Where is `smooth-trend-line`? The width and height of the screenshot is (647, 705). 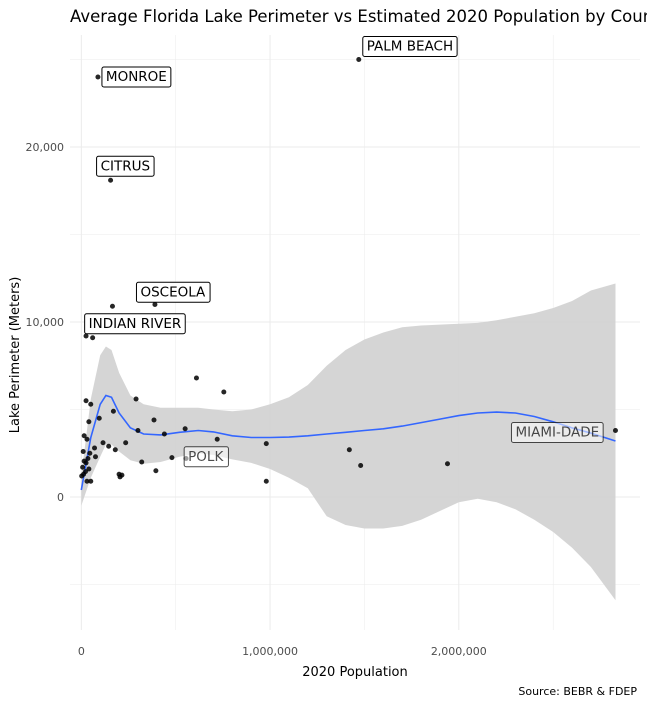
smooth-trend-line is located at coordinates (348, 442).